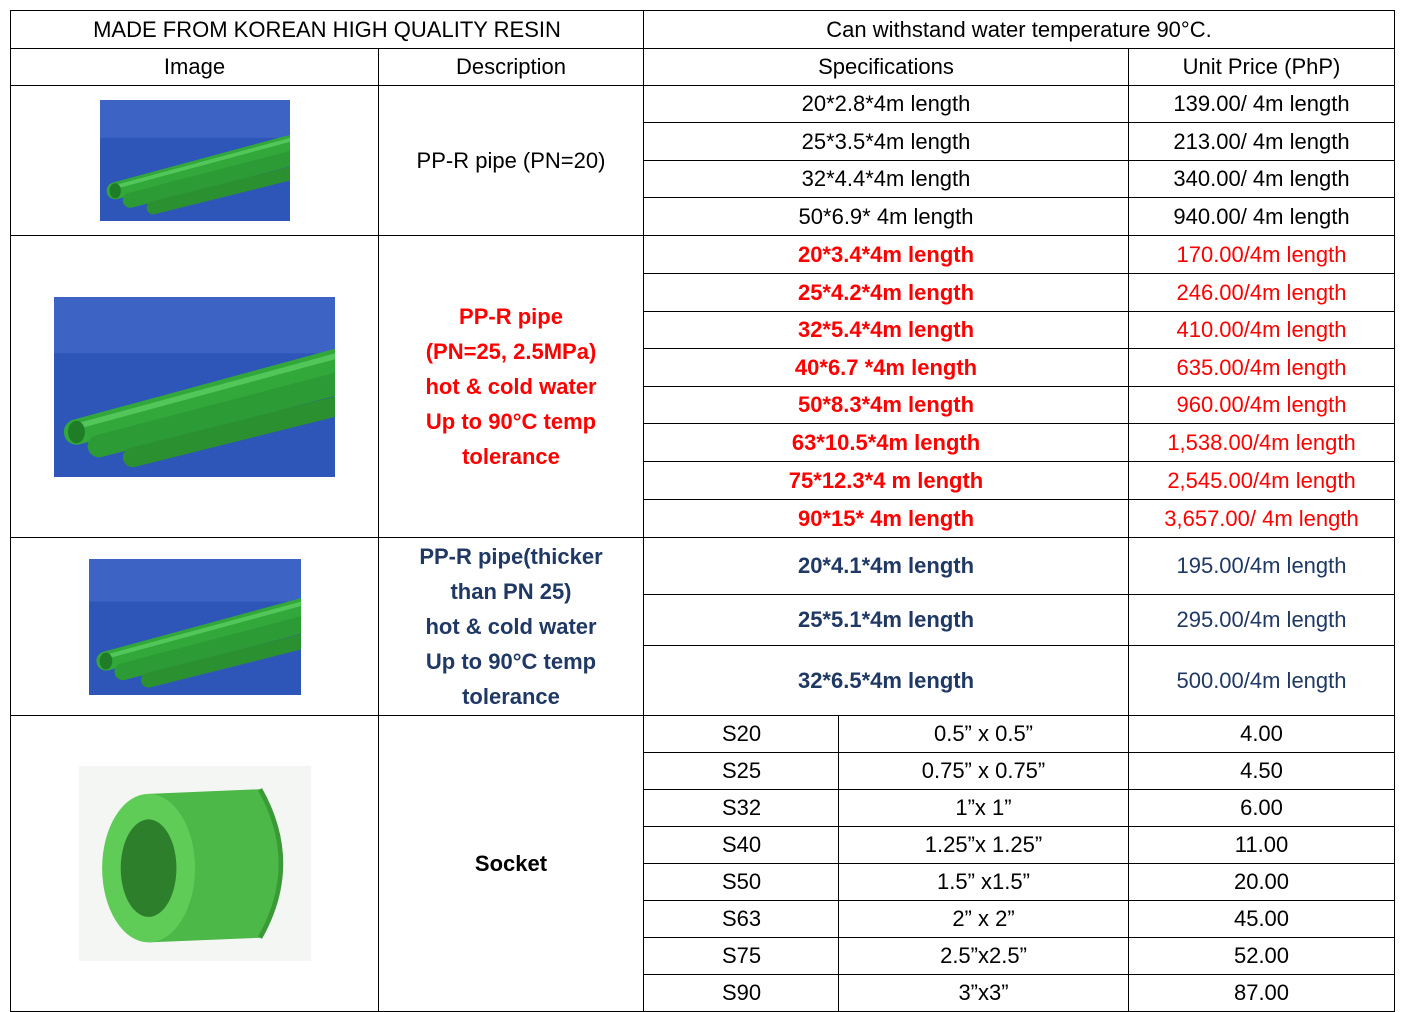 The height and width of the screenshot is (1012, 1406). I want to click on description: PP-R pipe (PN=20), so click(511, 160).